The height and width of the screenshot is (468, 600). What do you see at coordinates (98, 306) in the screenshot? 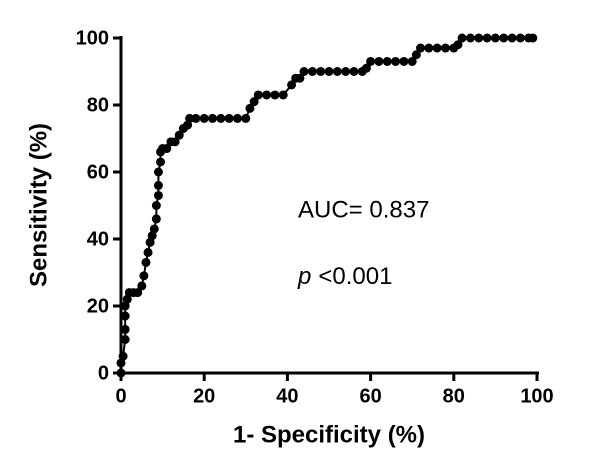
I see `y-tick-label: 20` at bounding box center [98, 306].